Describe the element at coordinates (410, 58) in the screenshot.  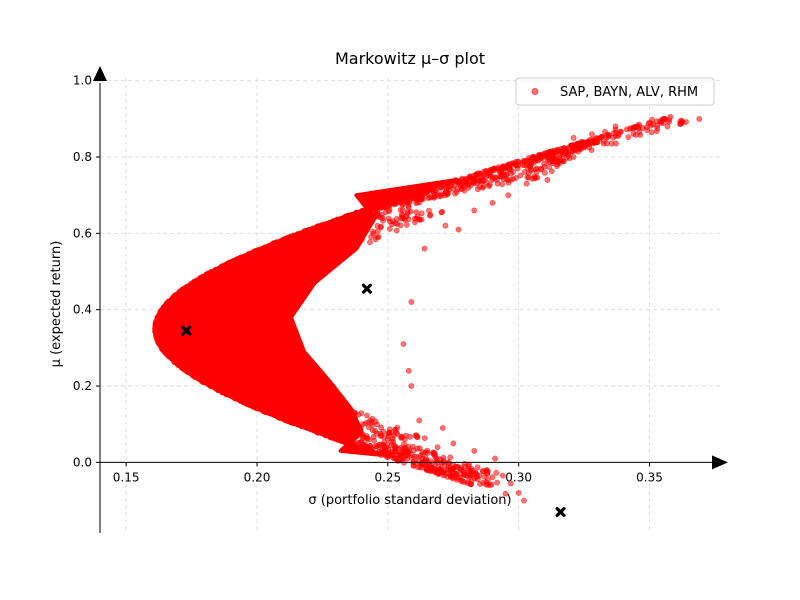
I see `chart-title: Markowitz μ–σ plot` at that location.